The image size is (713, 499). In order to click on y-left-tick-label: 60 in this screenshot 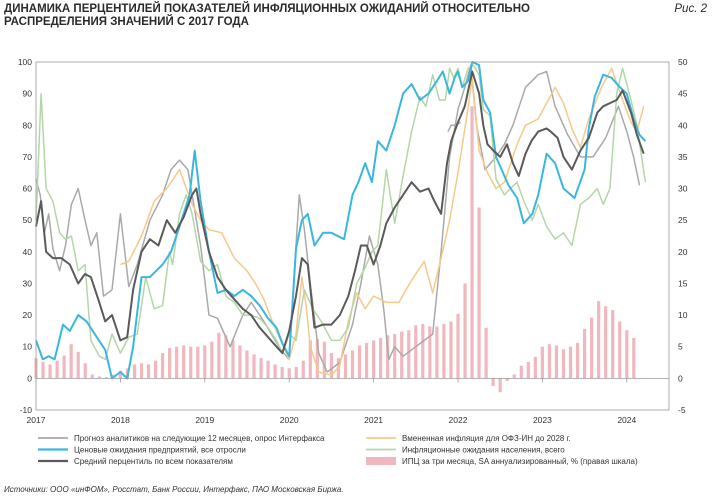, I will do `click(28, 189)`.